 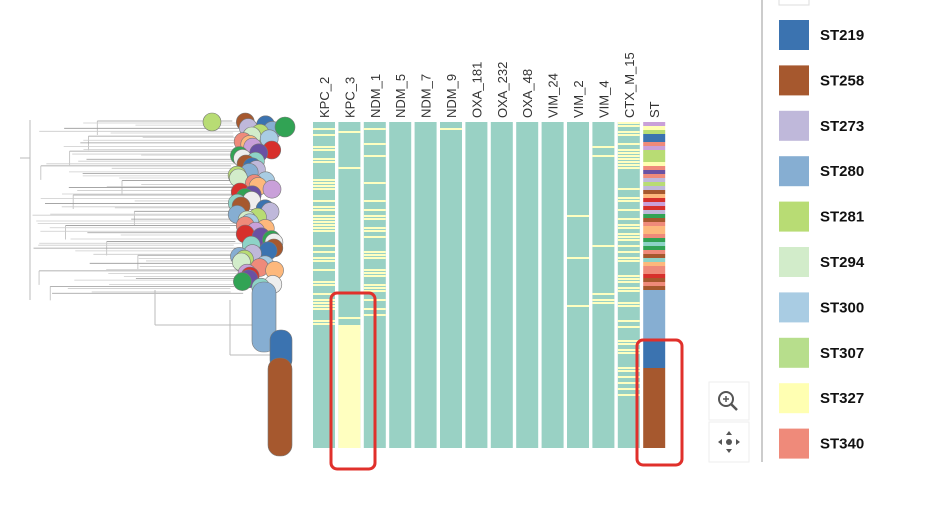 I want to click on legend-label: ST327, so click(x=842, y=398).